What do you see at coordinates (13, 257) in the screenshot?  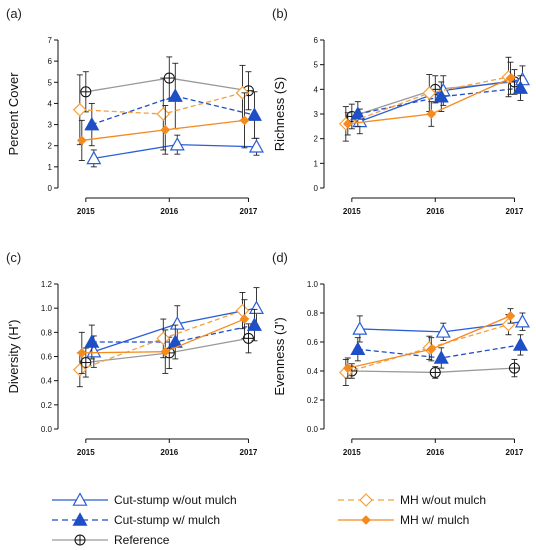 I see `panel-label: (c)` at bounding box center [13, 257].